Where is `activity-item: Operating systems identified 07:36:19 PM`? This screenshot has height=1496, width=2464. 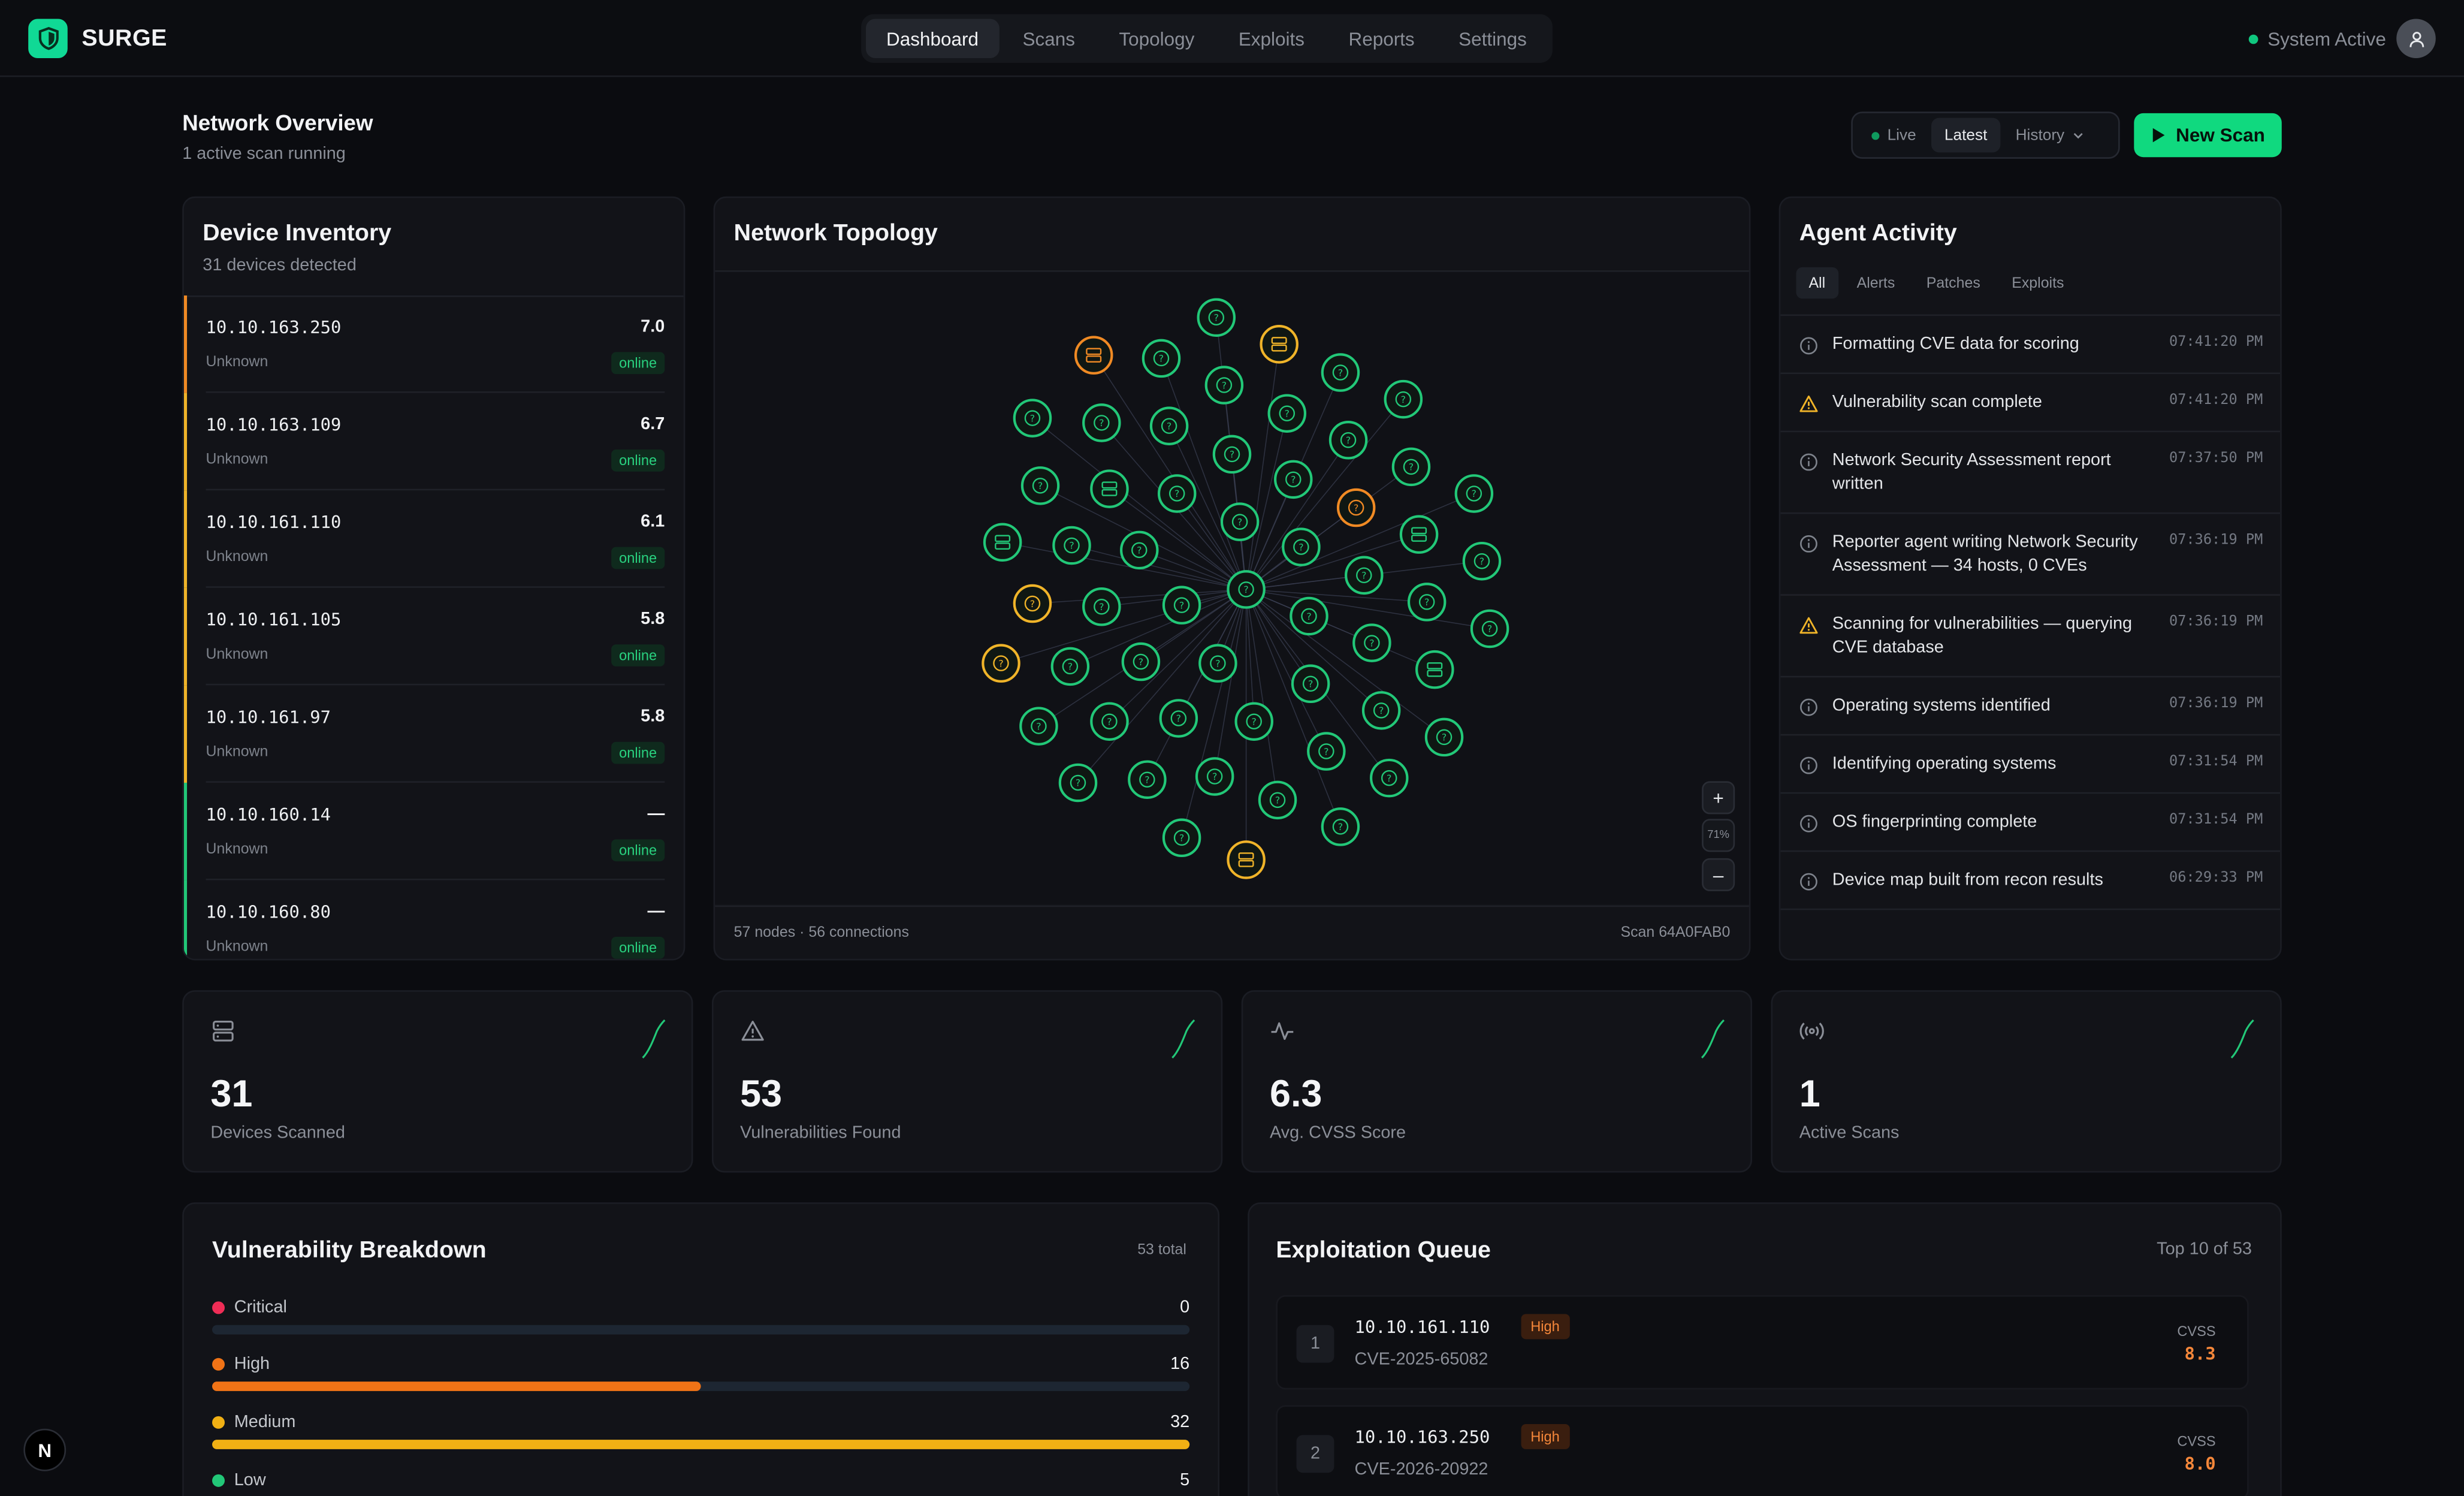
activity-item: Operating systems identified 07:36:19 PM is located at coordinates (2030, 706).